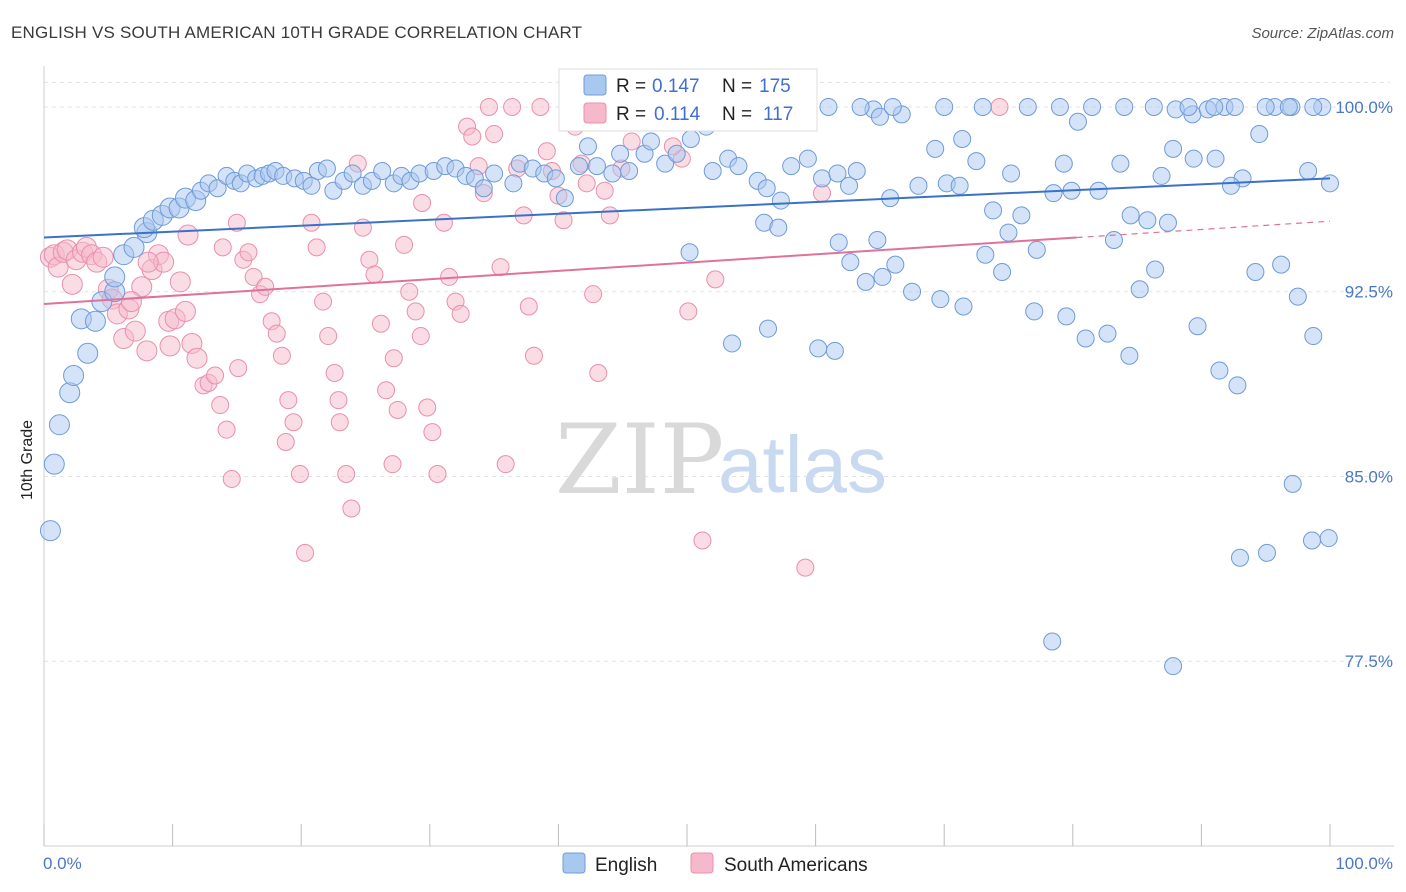 This screenshot has width=1406, height=892. What do you see at coordinates (796, 865) in the screenshot?
I see `bottom-legend-south-americans-label: South Americans` at bounding box center [796, 865].